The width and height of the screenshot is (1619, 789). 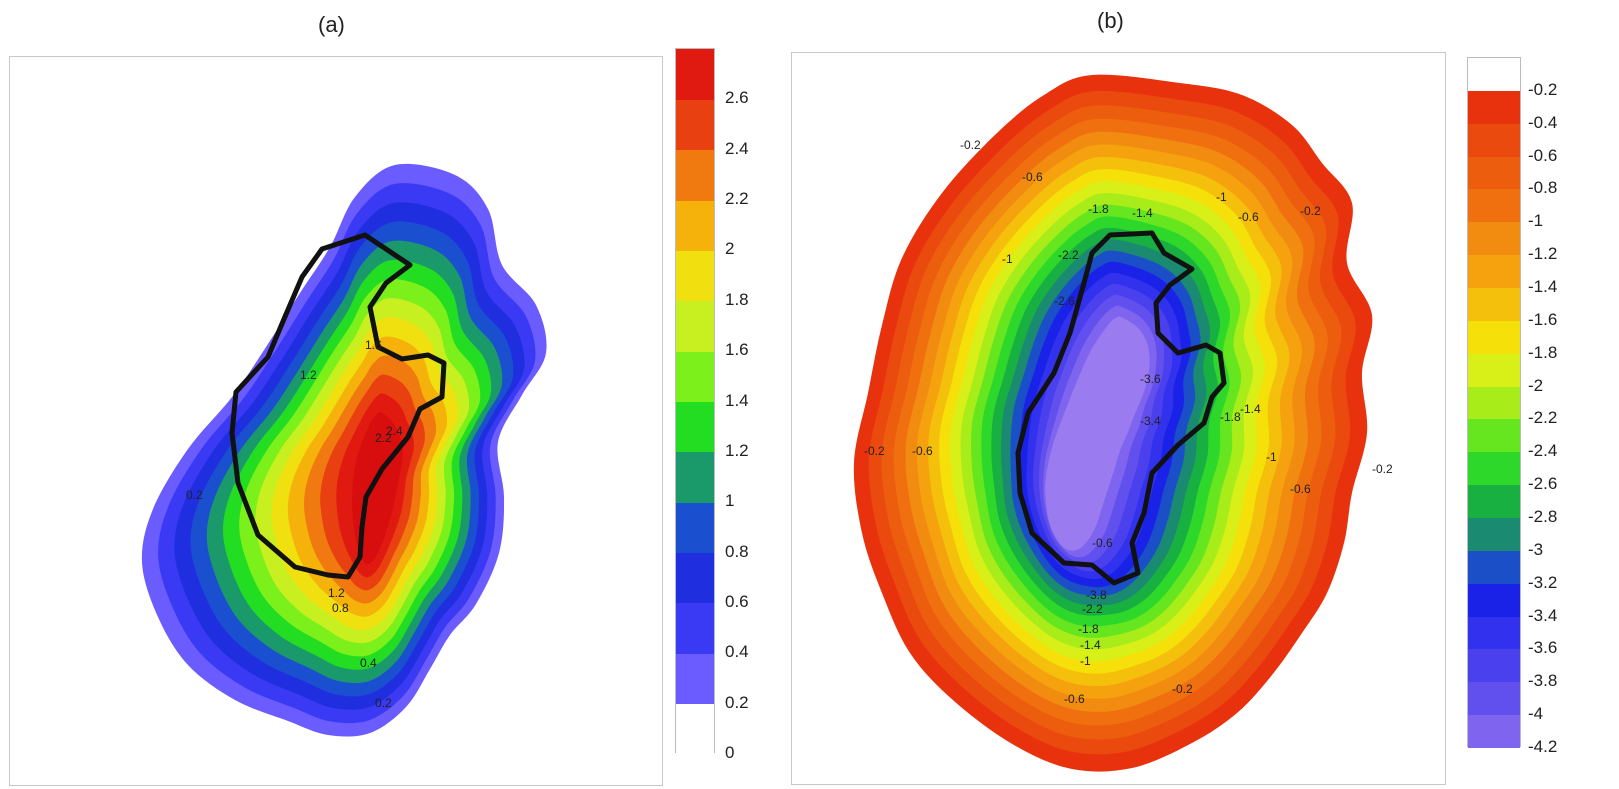 I want to click on colorbar-a-tick: 0.4, so click(x=737, y=652).